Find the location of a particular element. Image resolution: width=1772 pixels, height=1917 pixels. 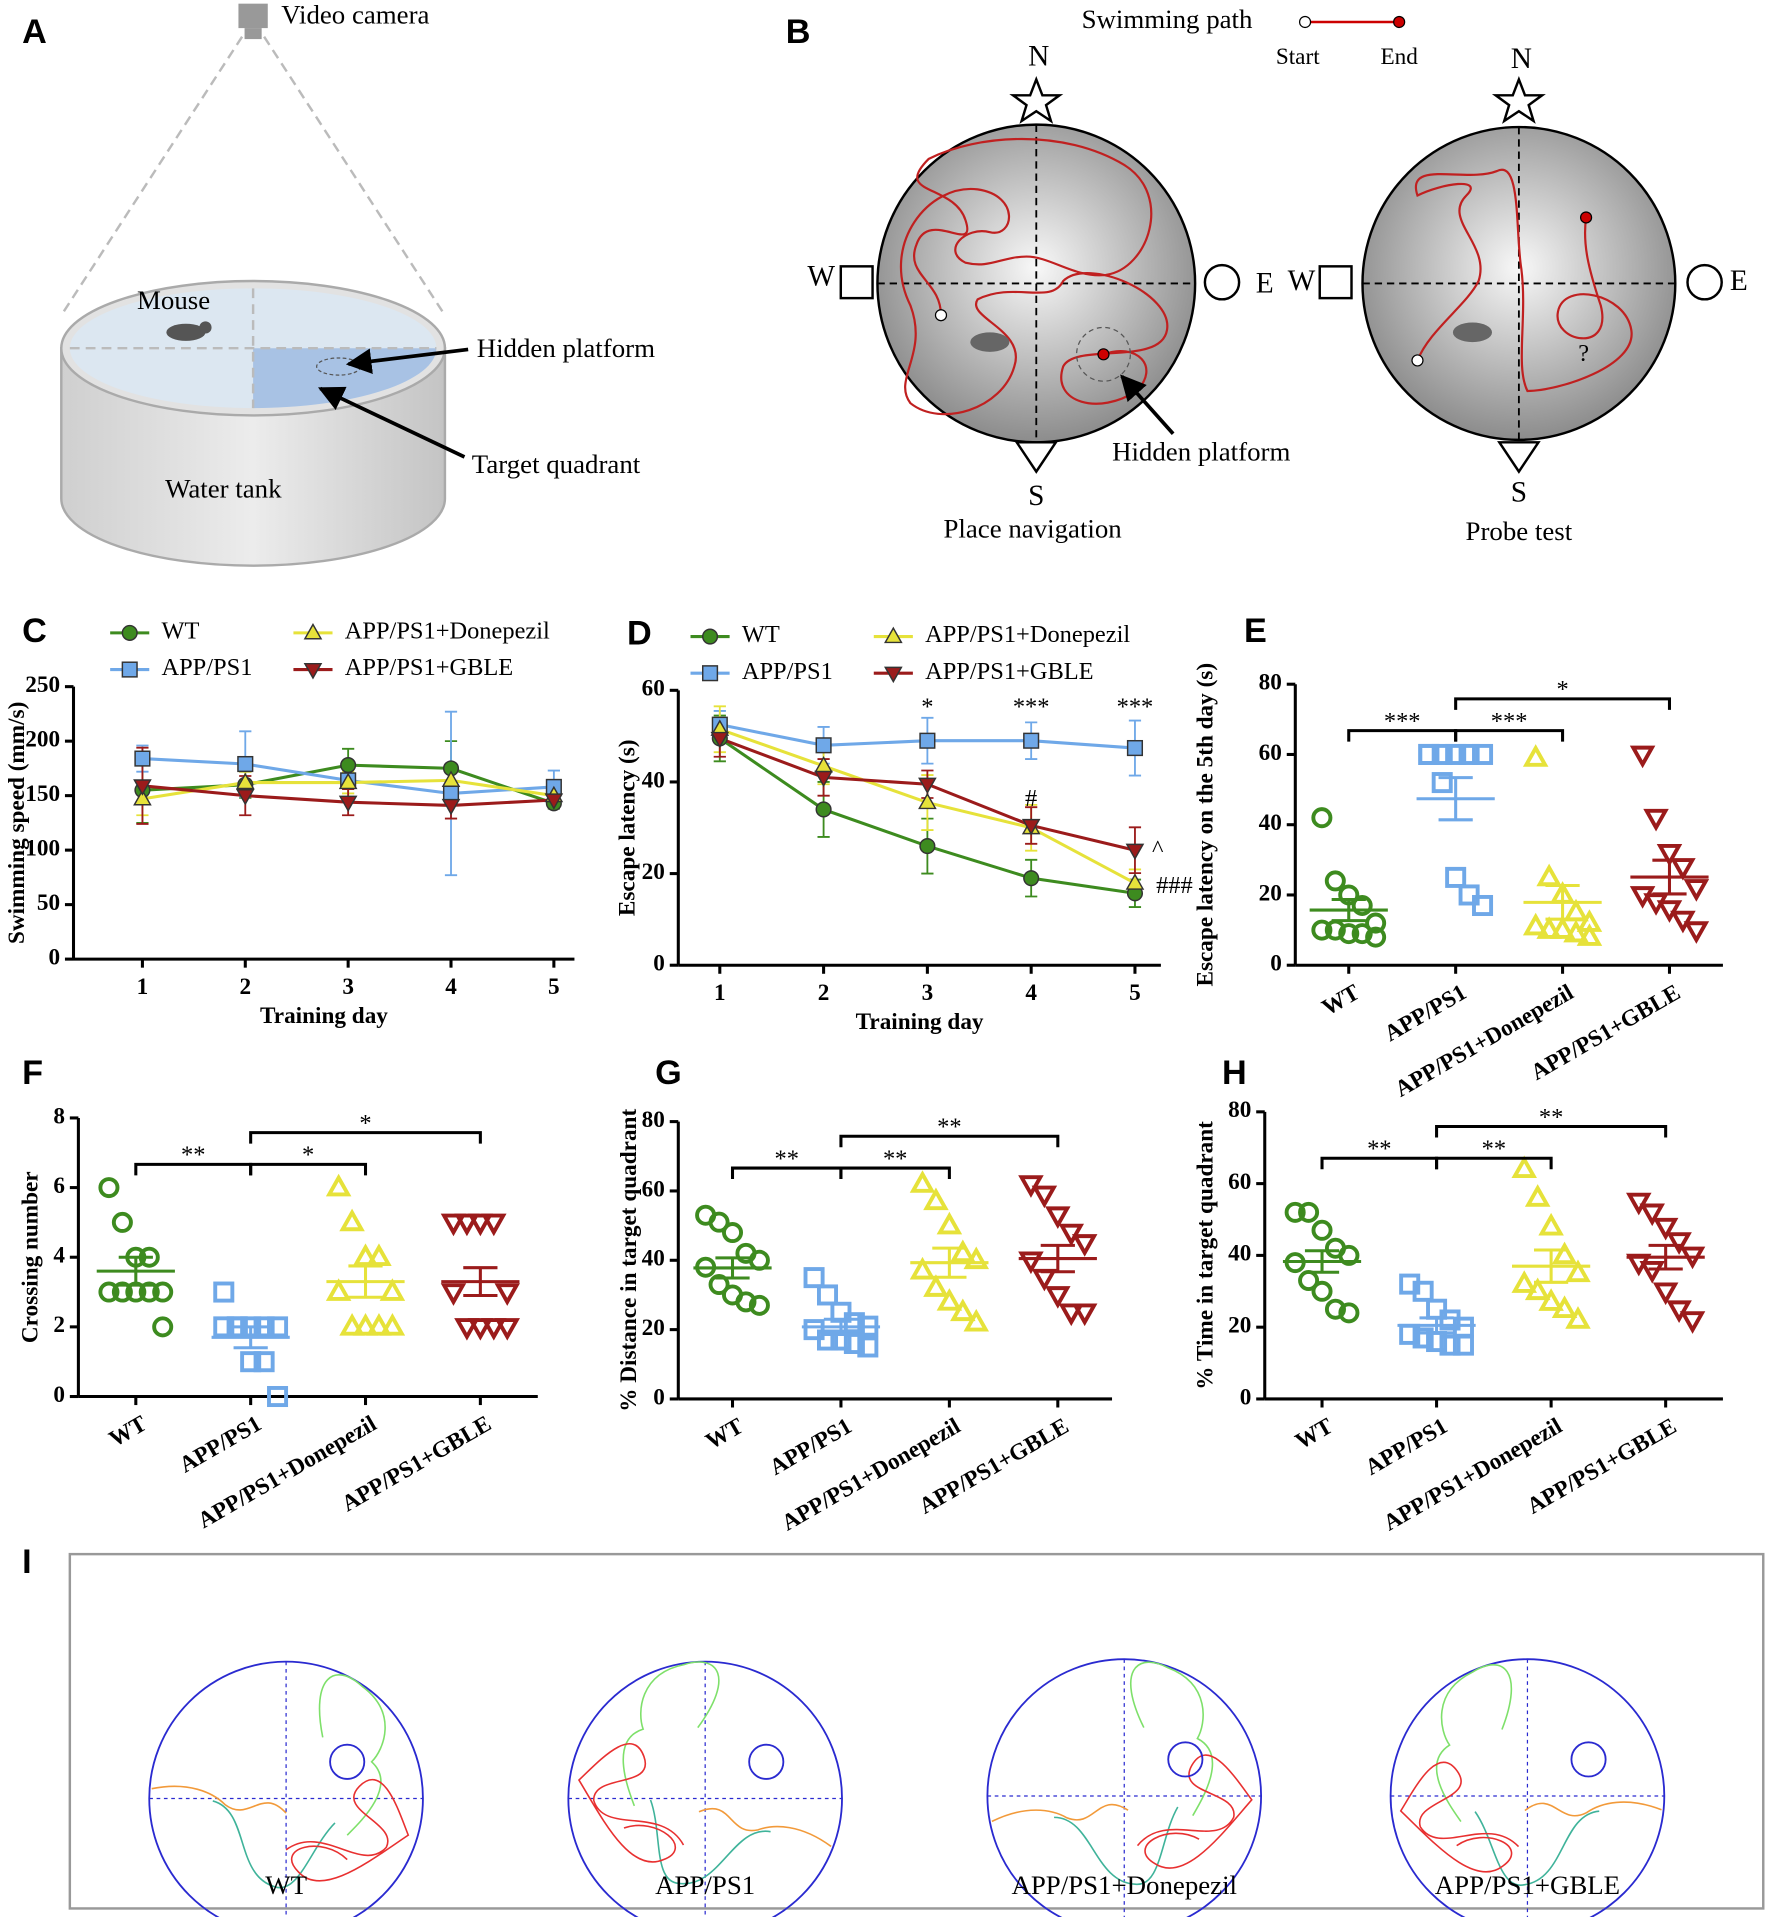

y-tick-label: 80 is located at coordinates (1239, 1110).